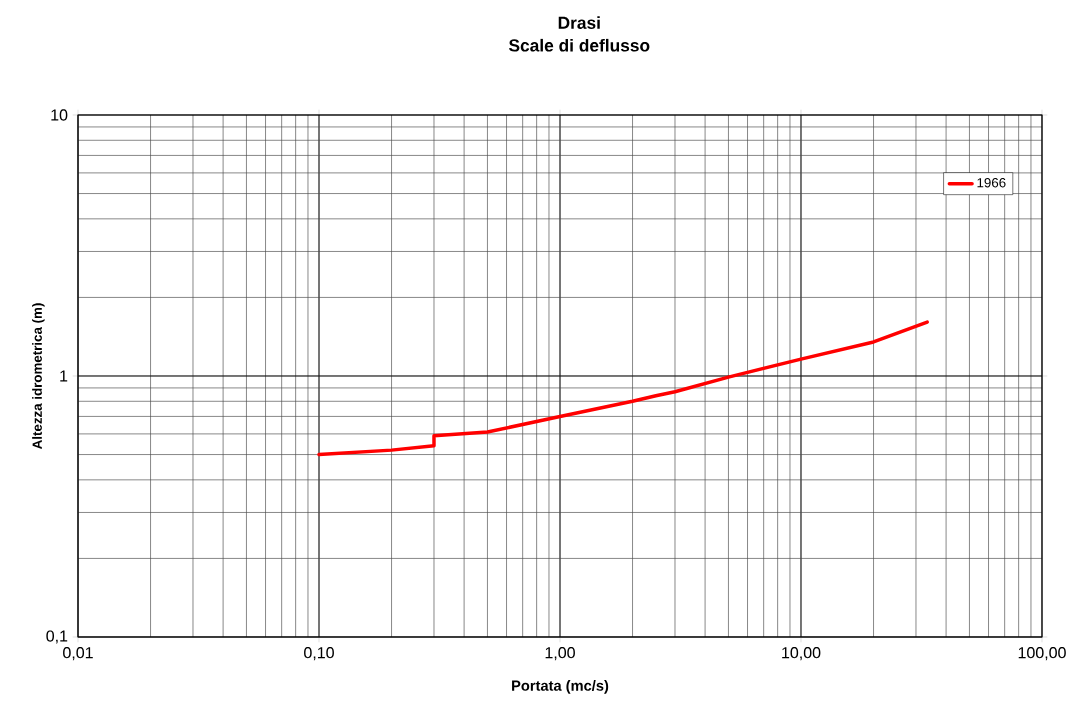 Image resolution: width=1079 pixels, height=714 pixels. Describe the element at coordinates (59, 115) in the screenshot. I see `y-tick-label: 10` at that location.